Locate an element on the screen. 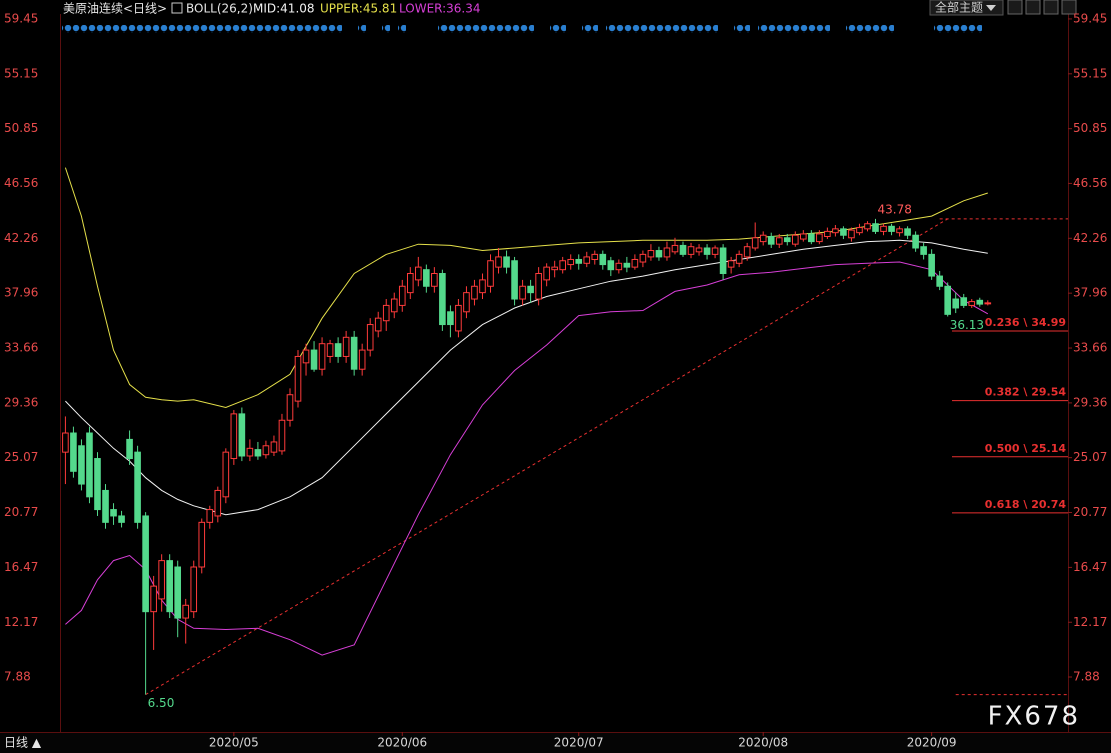 The height and width of the screenshot is (753, 1111). y-tick-label: 46.56 is located at coordinates (21, 183).